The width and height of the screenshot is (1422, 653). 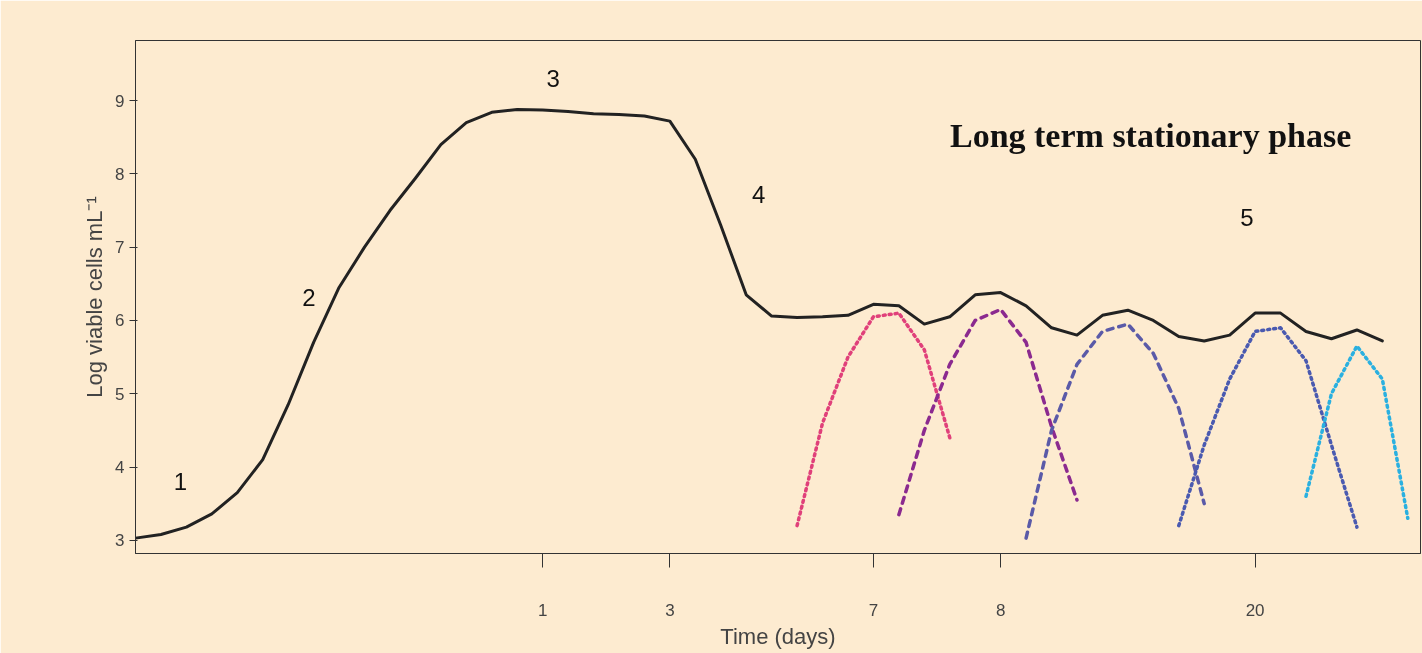 What do you see at coordinates (120, 248) in the screenshot?
I see `y-tick-label: 7` at bounding box center [120, 248].